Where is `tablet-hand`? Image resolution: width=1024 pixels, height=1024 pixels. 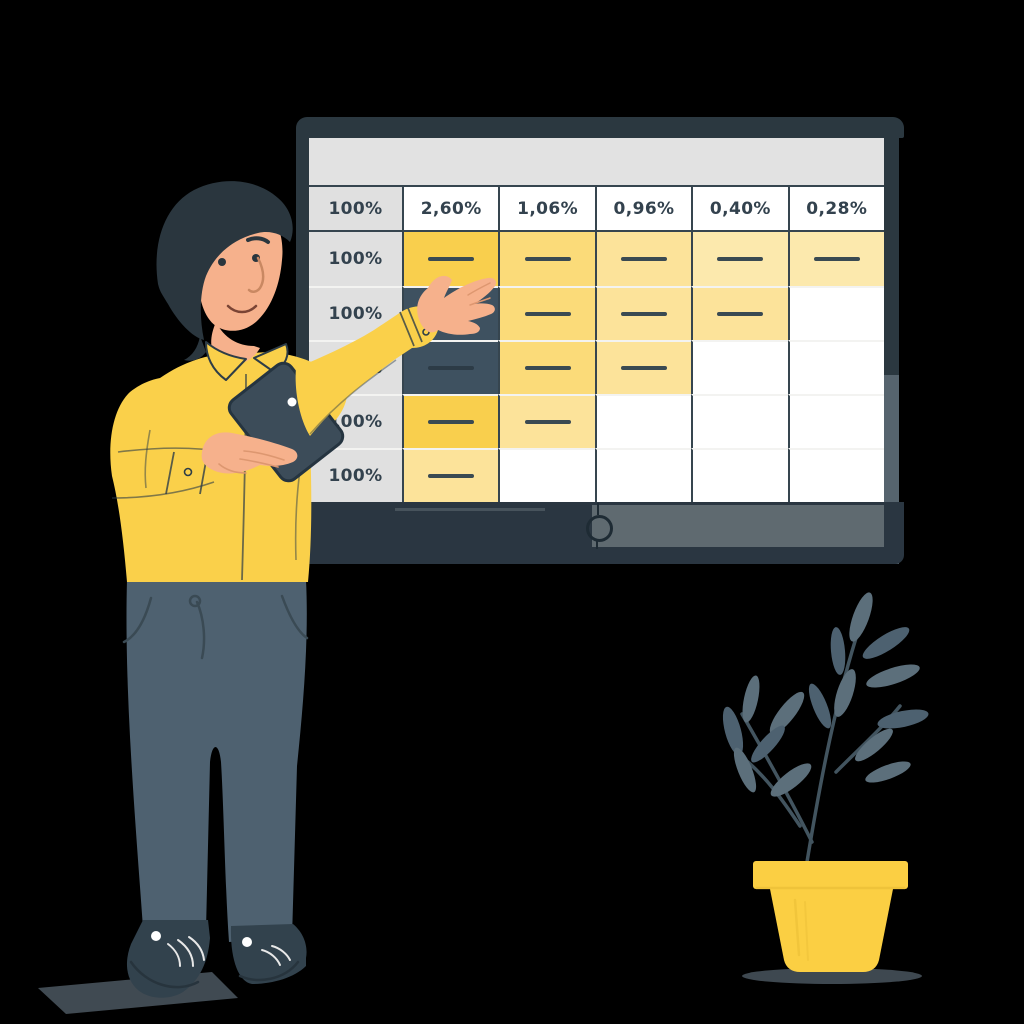 tablet-hand is located at coordinates (249, 453).